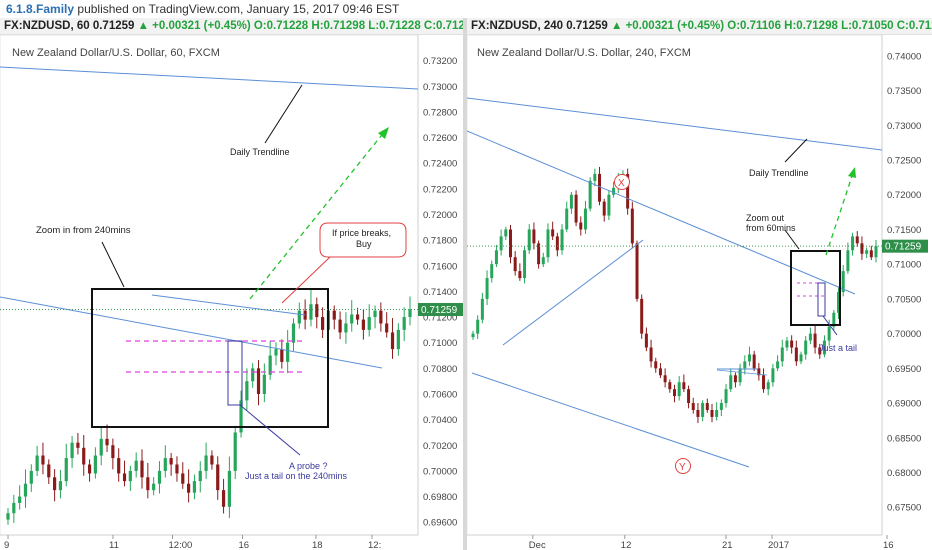 The width and height of the screenshot is (932, 550). What do you see at coordinates (904, 438) in the screenshot?
I see `y-tick-label: 0.68500` at bounding box center [904, 438].